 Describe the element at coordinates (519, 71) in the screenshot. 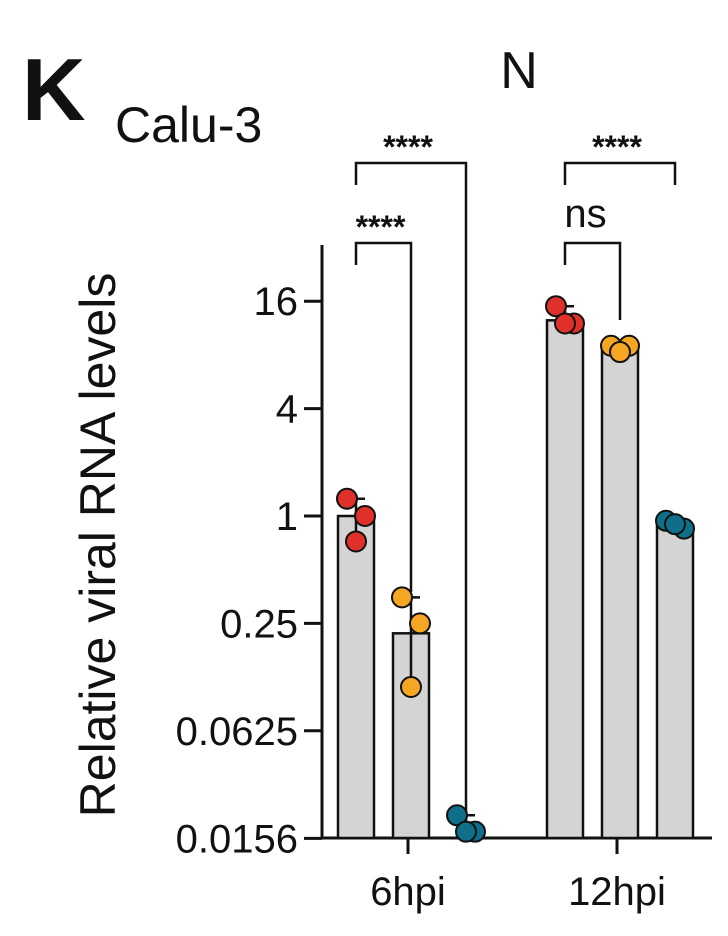

I see `chart-title: N` at that location.